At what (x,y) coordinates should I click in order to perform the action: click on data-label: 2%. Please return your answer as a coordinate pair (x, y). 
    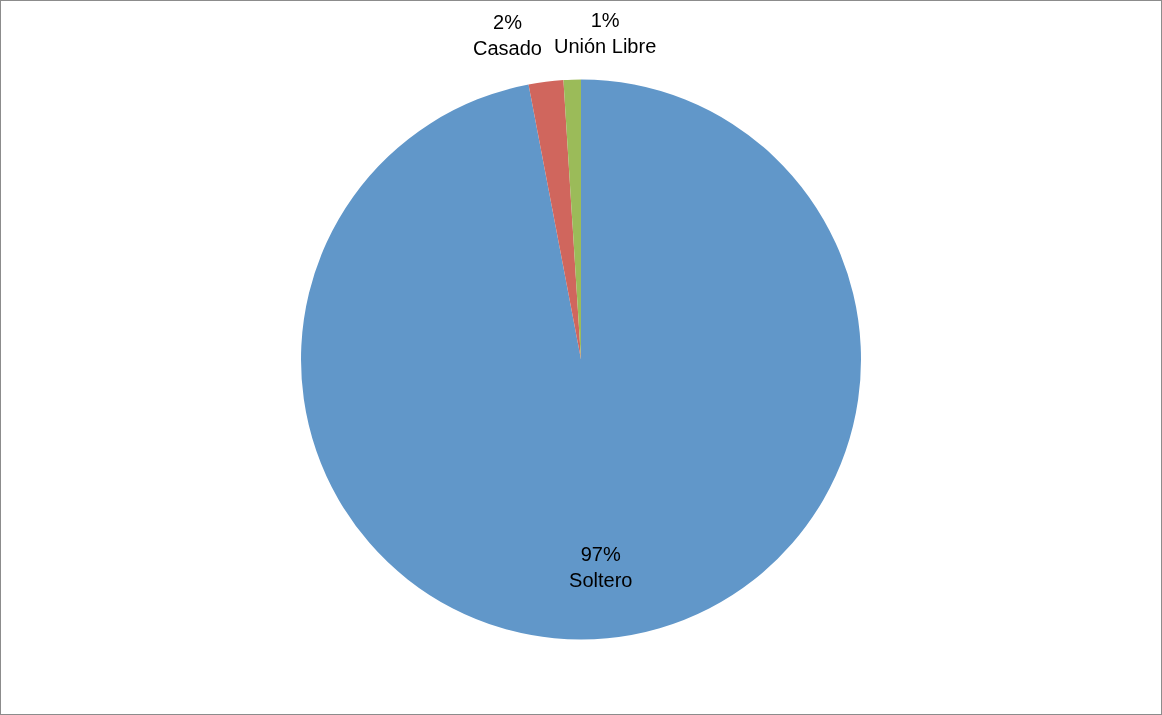
    Looking at the image, I should click on (508, 22).